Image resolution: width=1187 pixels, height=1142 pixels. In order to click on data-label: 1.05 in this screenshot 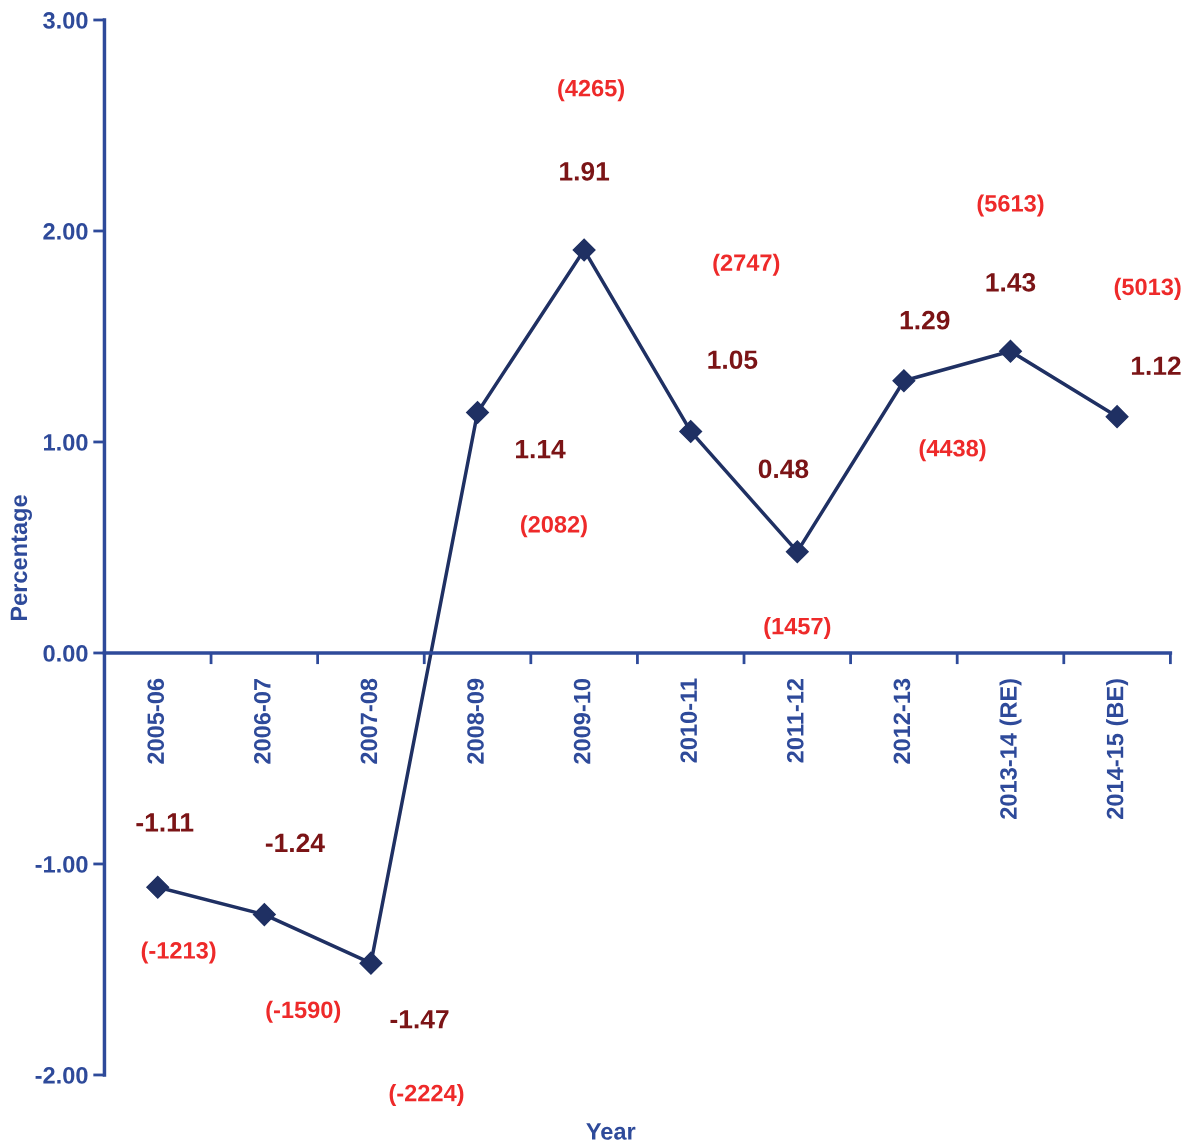, I will do `click(733, 360)`.